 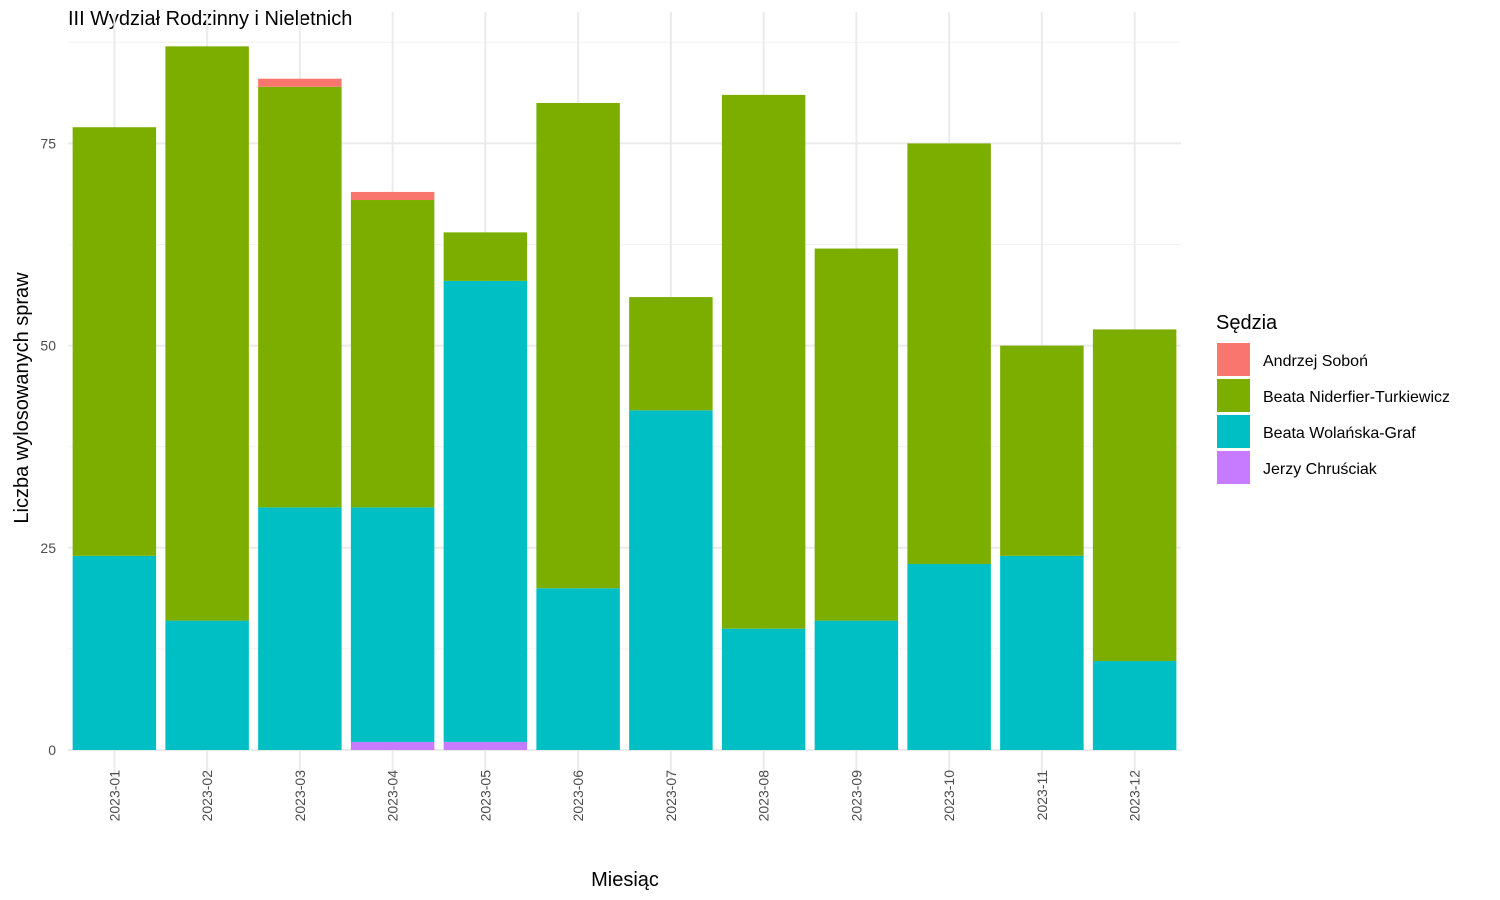 I want to click on legend-title: Sędzia, so click(x=1247, y=323).